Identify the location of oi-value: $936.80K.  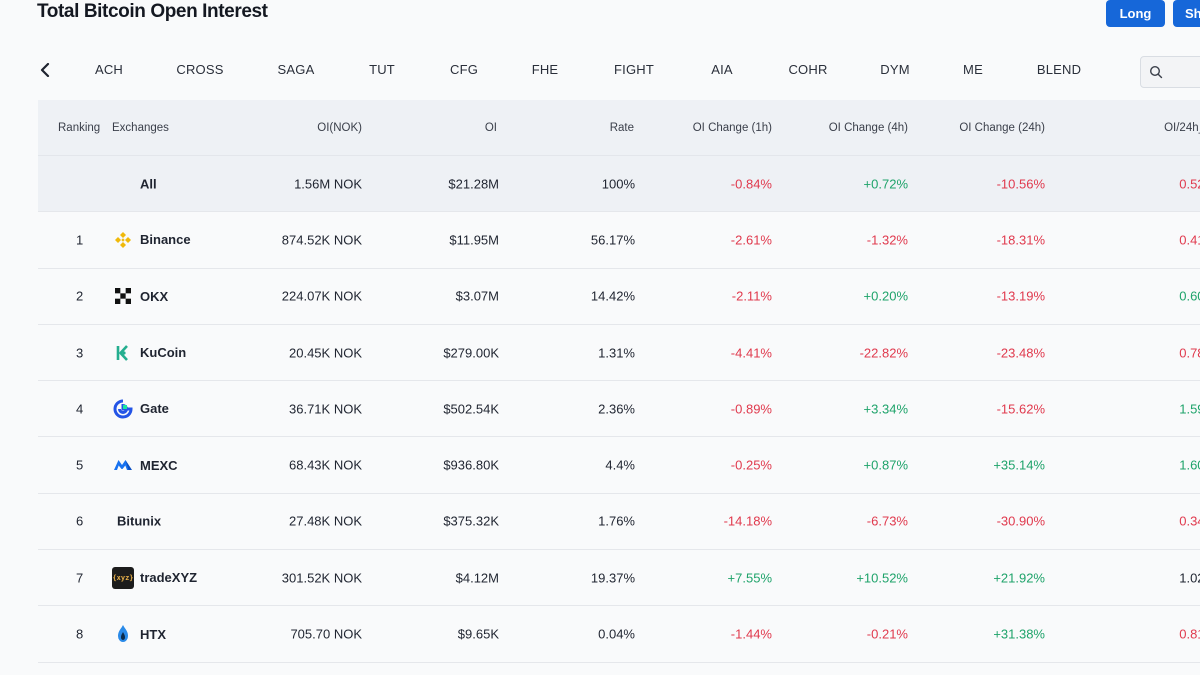
(471, 465).